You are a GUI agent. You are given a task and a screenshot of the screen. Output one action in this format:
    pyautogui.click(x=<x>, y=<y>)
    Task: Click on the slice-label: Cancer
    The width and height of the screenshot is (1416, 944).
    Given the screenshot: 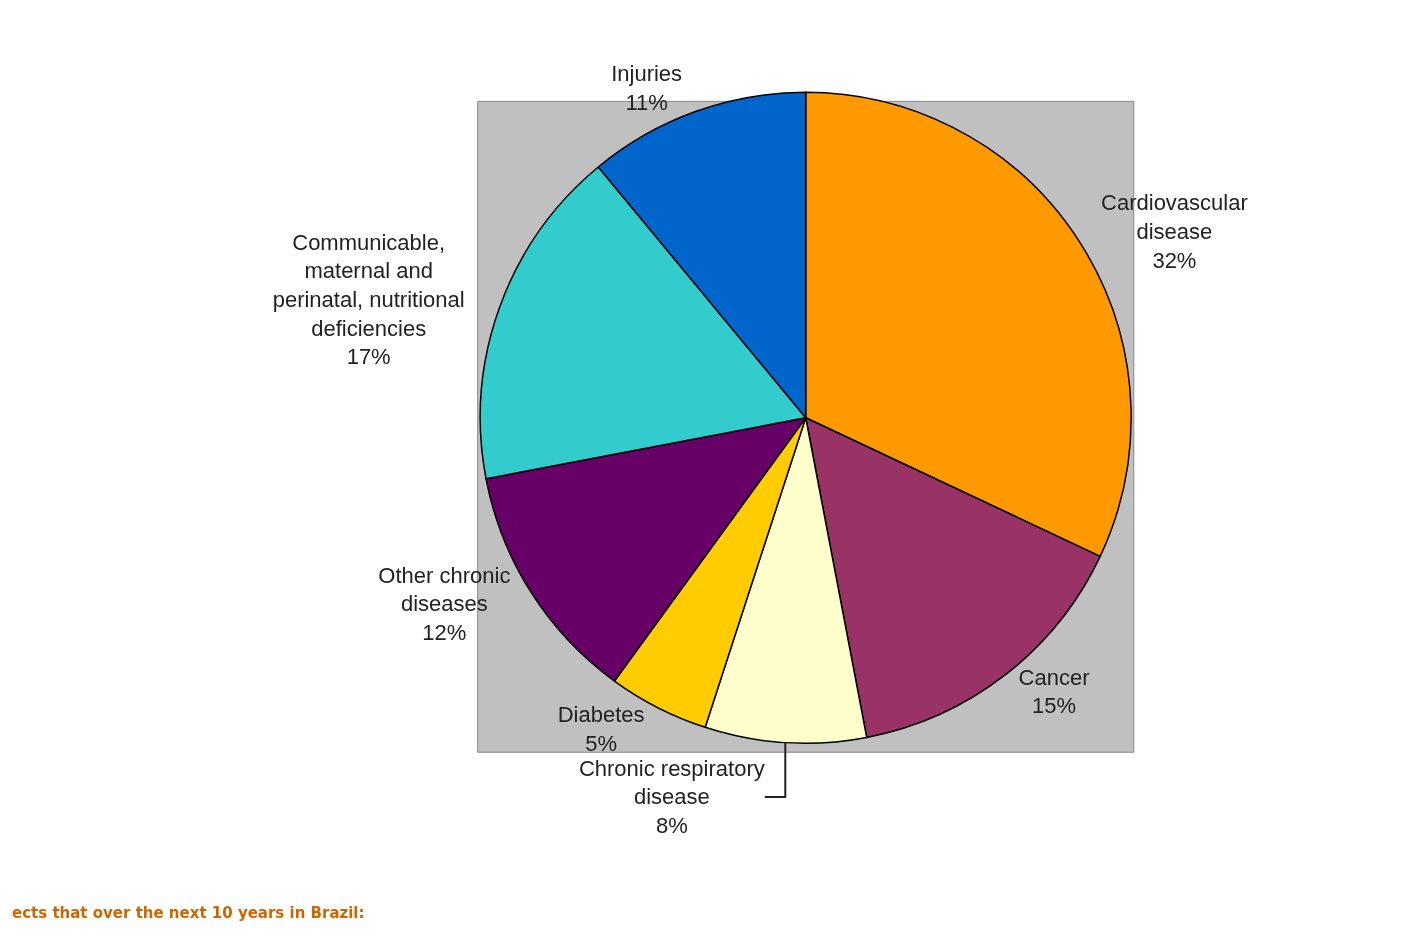 What is the action you would take?
    pyautogui.click(x=1054, y=677)
    